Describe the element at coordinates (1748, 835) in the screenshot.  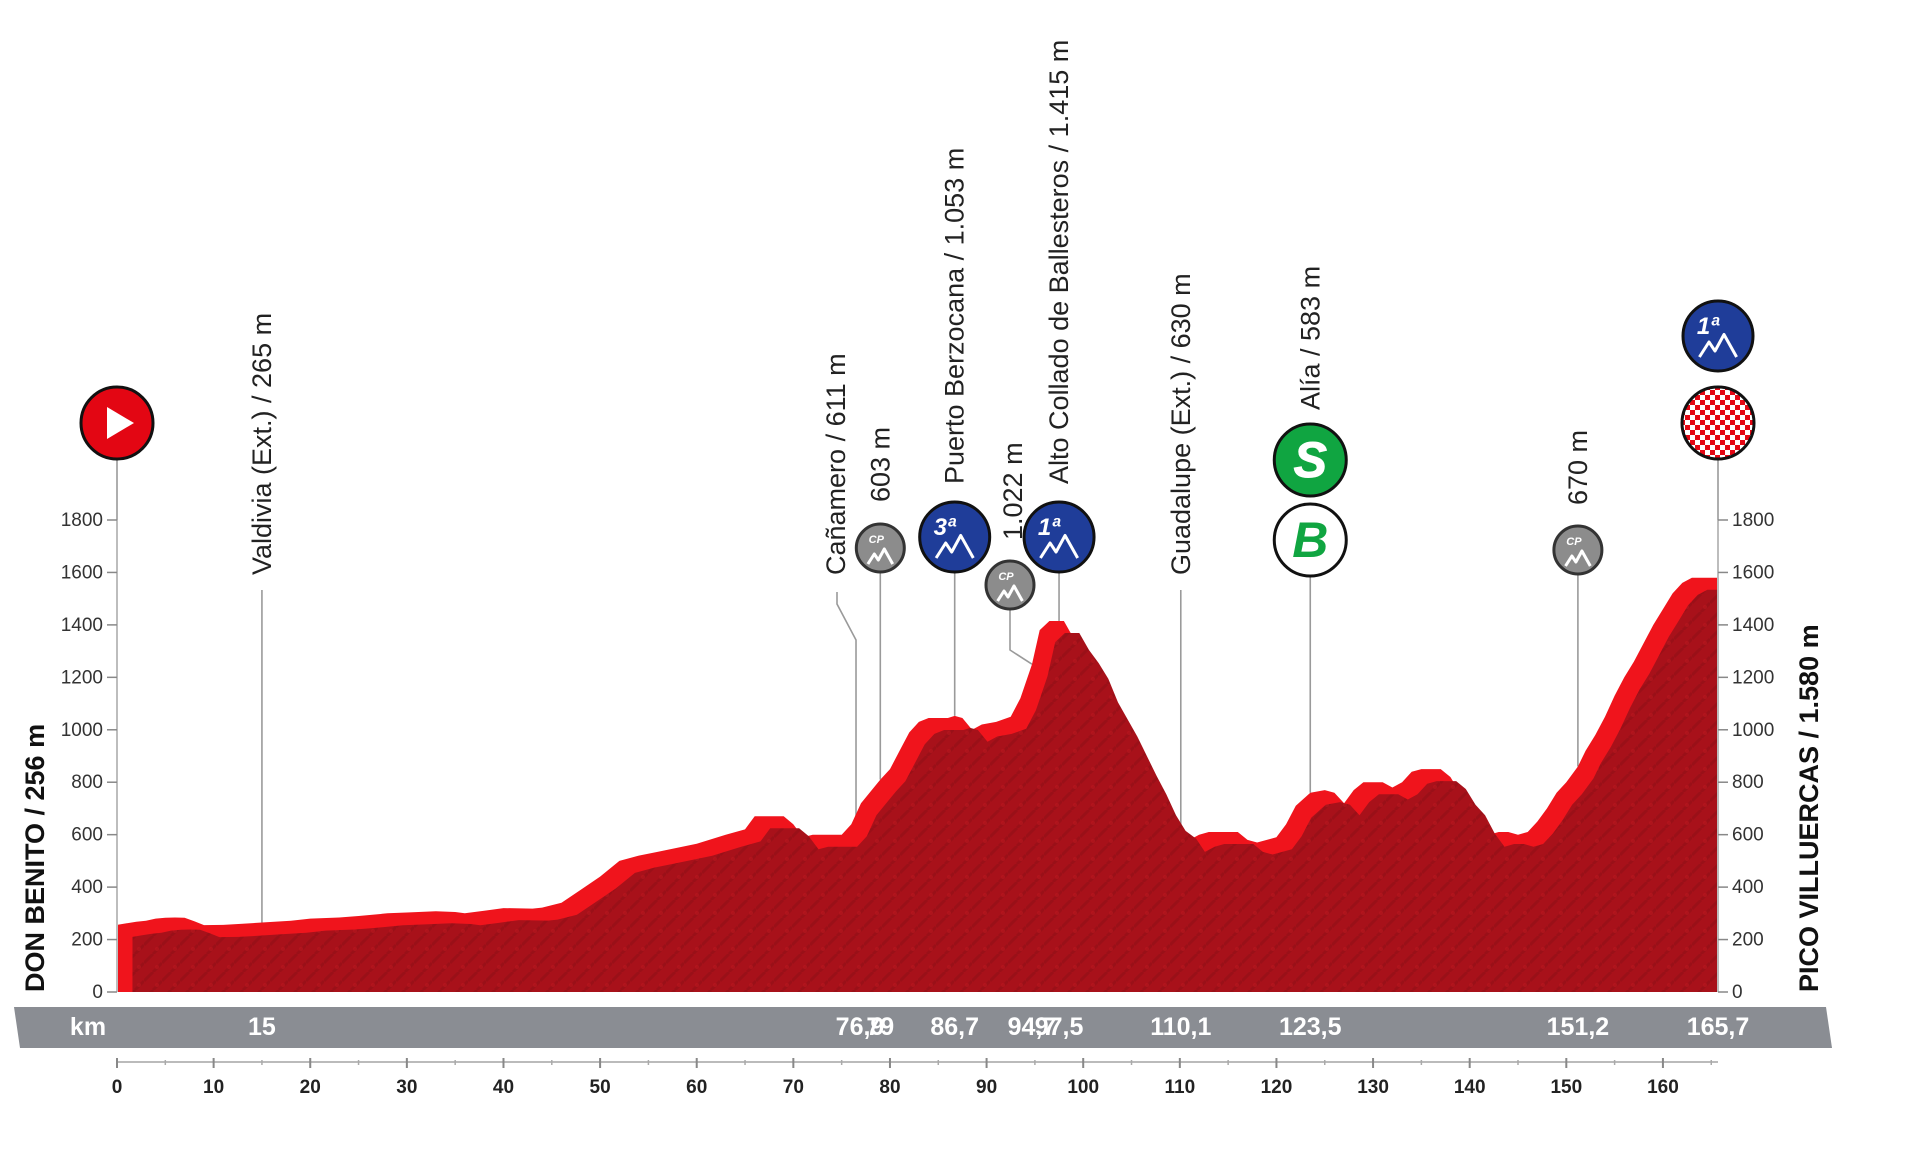
I see `y-tick-right-label: 600` at that location.